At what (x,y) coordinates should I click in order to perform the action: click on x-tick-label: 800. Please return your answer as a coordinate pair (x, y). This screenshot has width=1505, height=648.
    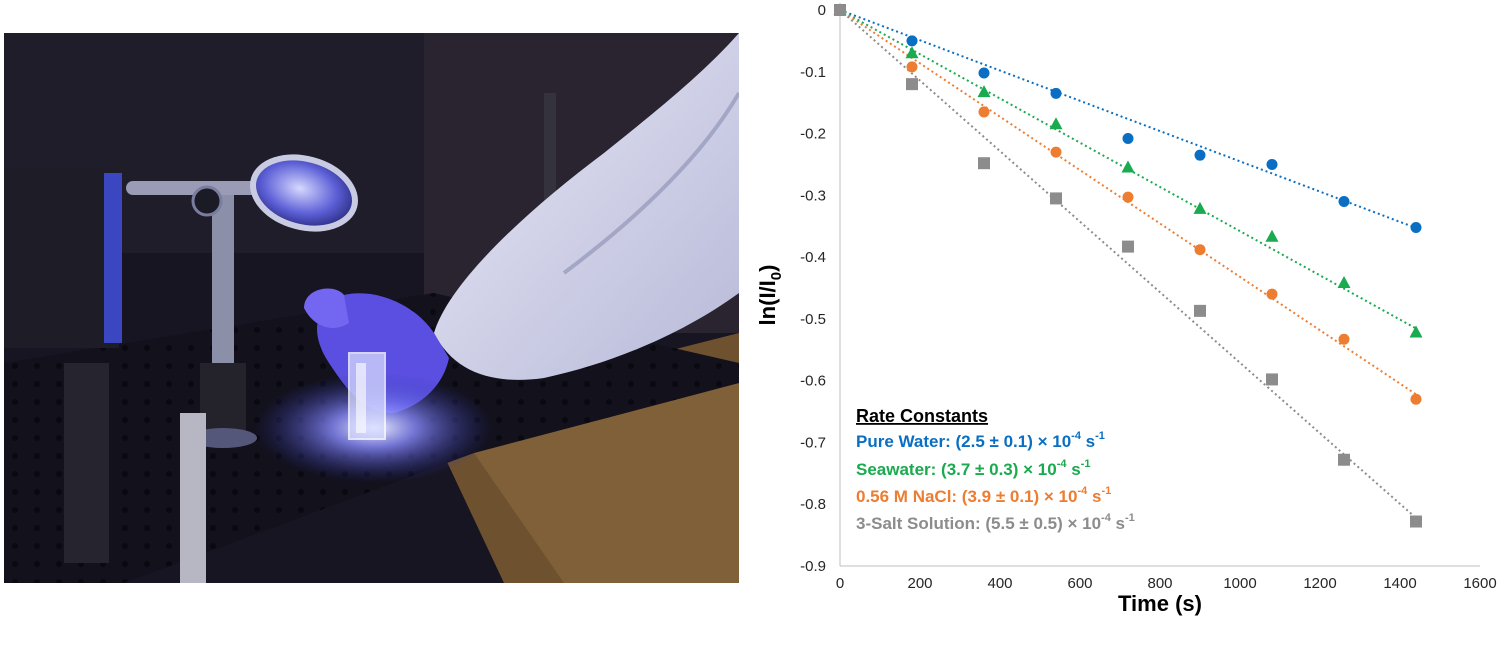
    Looking at the image, I should click on (1159, 583).